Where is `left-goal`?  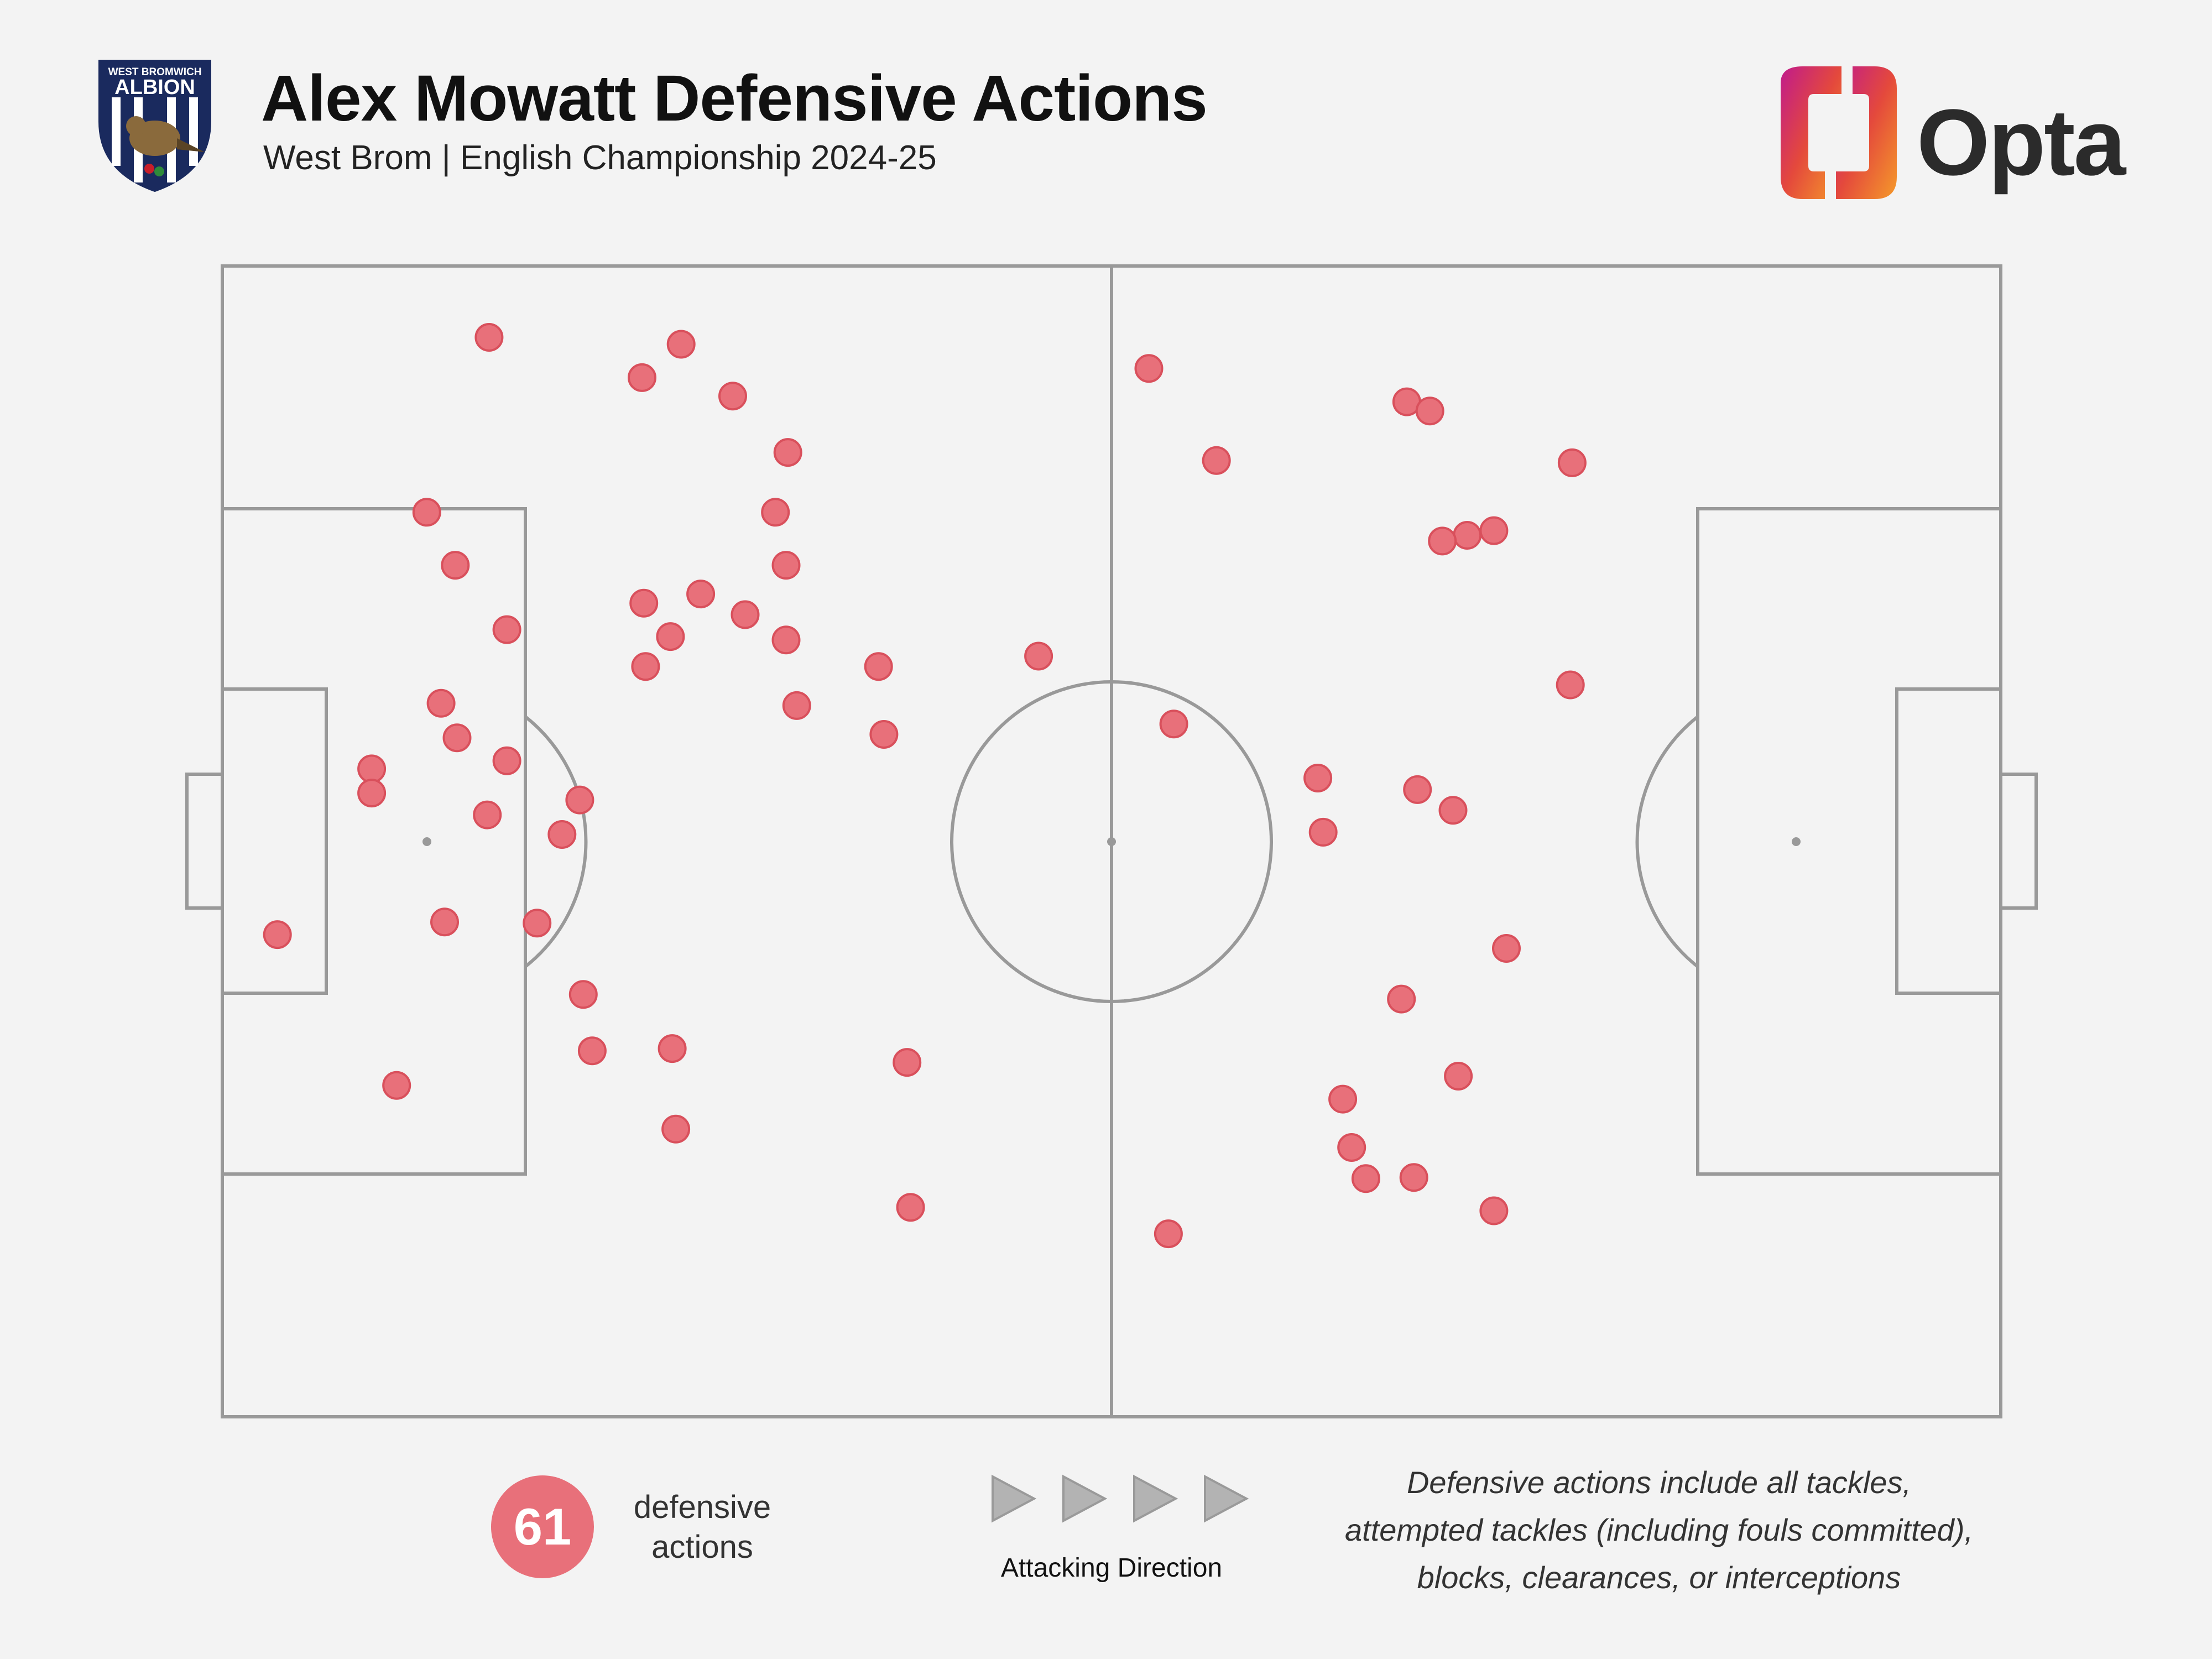 left-goal is located at coordinates (205, 842).